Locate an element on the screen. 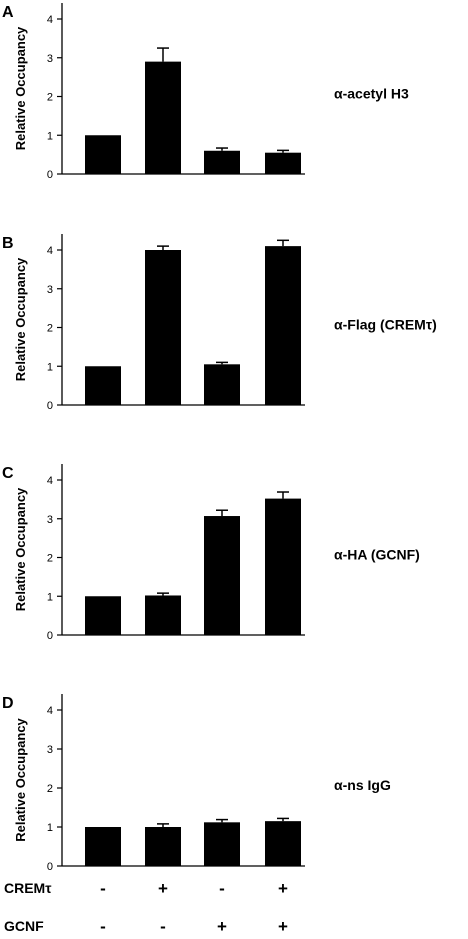 The image size is (468, 939). antibody-label: α-Flag (CREMτ) is located at coordinates (385, 325).